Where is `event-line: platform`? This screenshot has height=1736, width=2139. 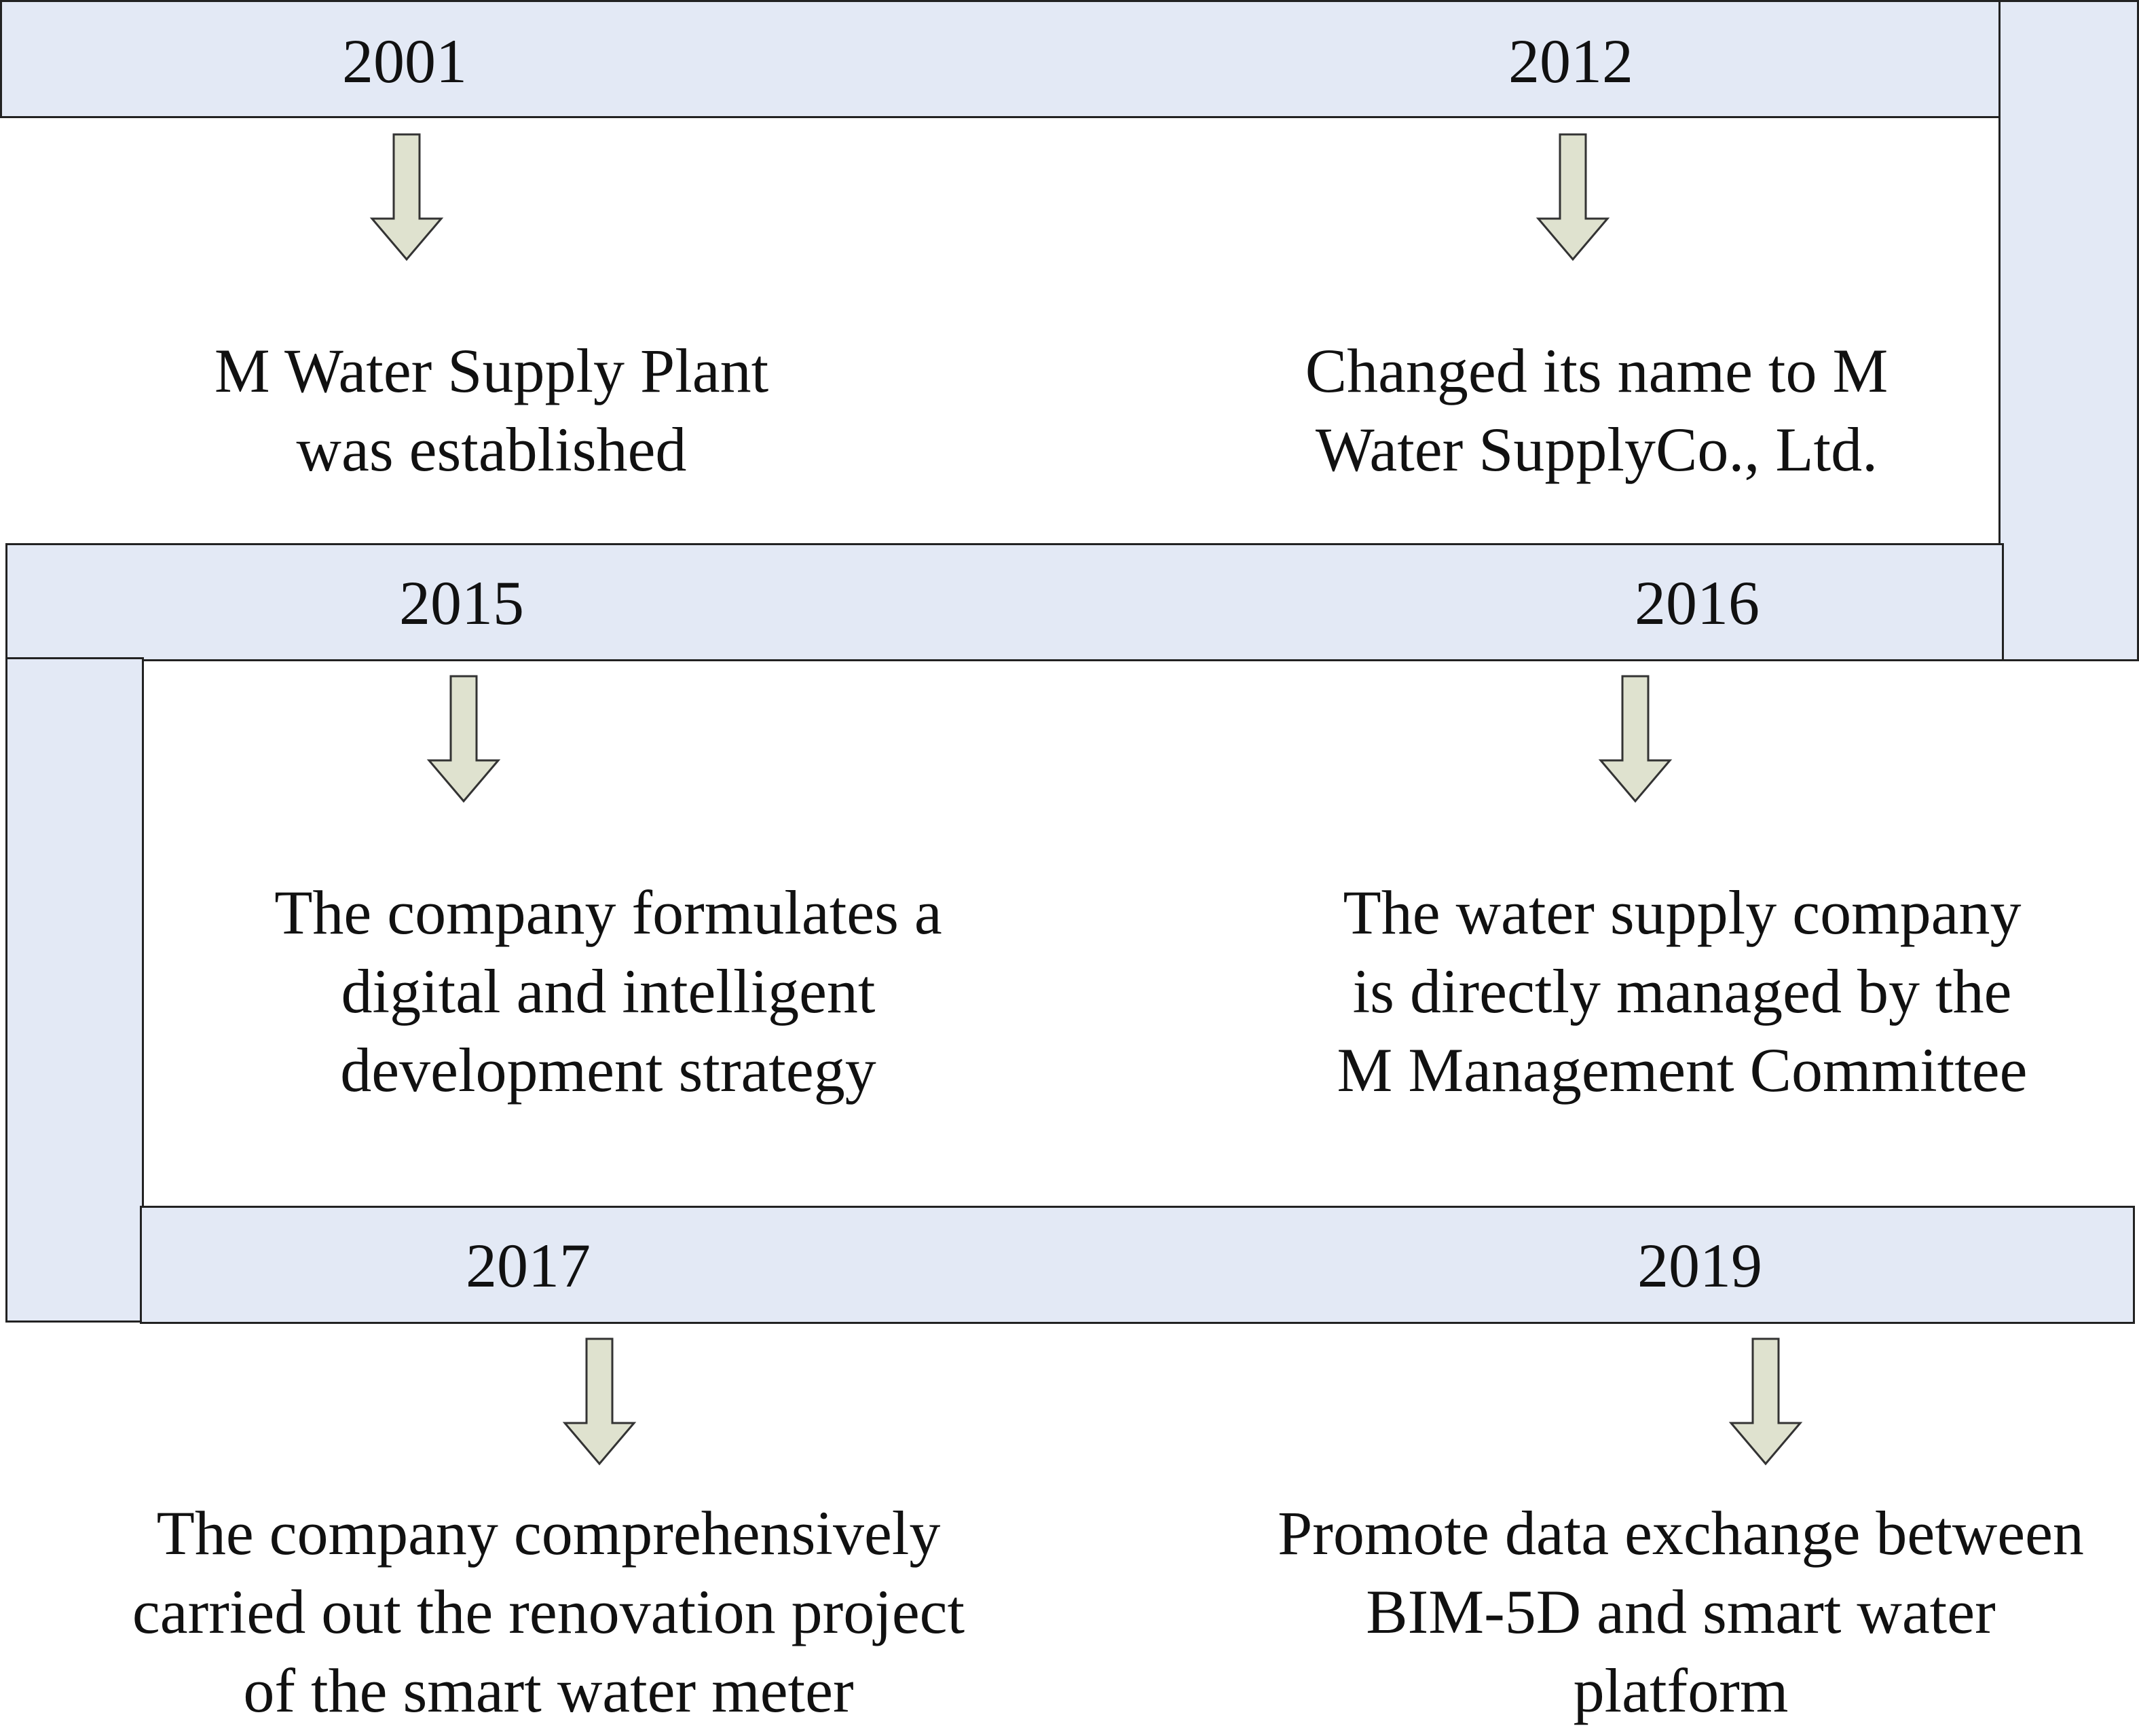 event-line: platform is located at coordinates (1681, 1691).